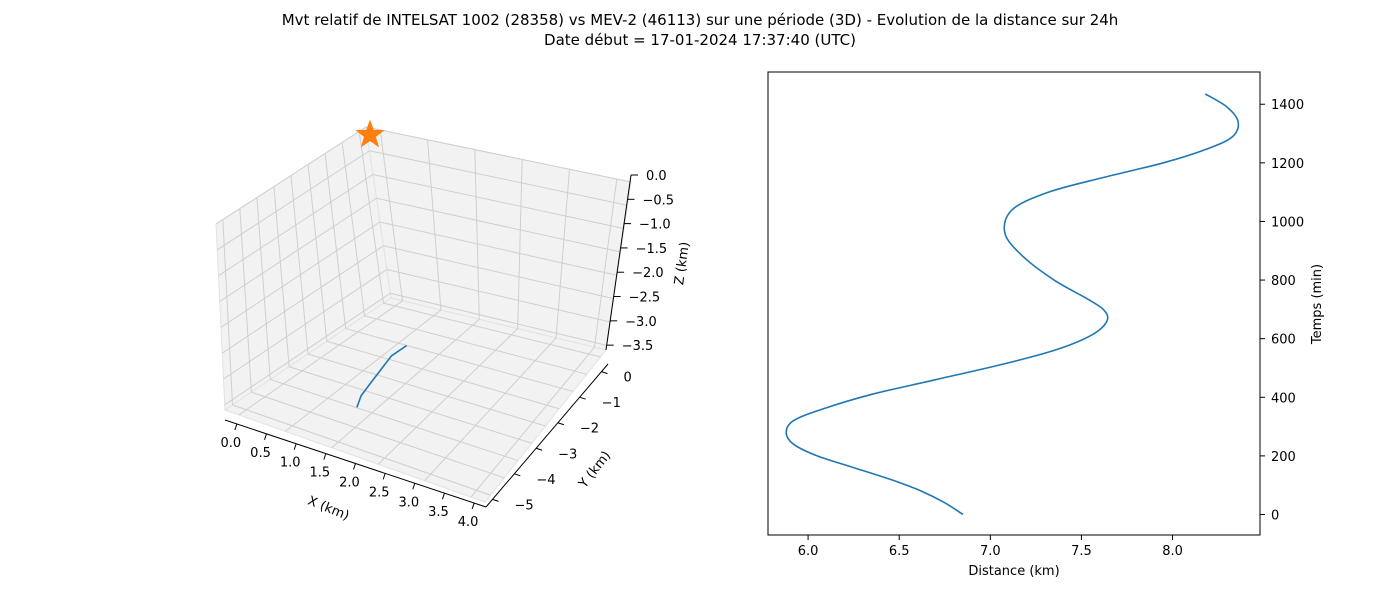 The width and height of the screenshot is (1400, 600). I want to click on x-tick-label: 2.0, so click(349, 483).